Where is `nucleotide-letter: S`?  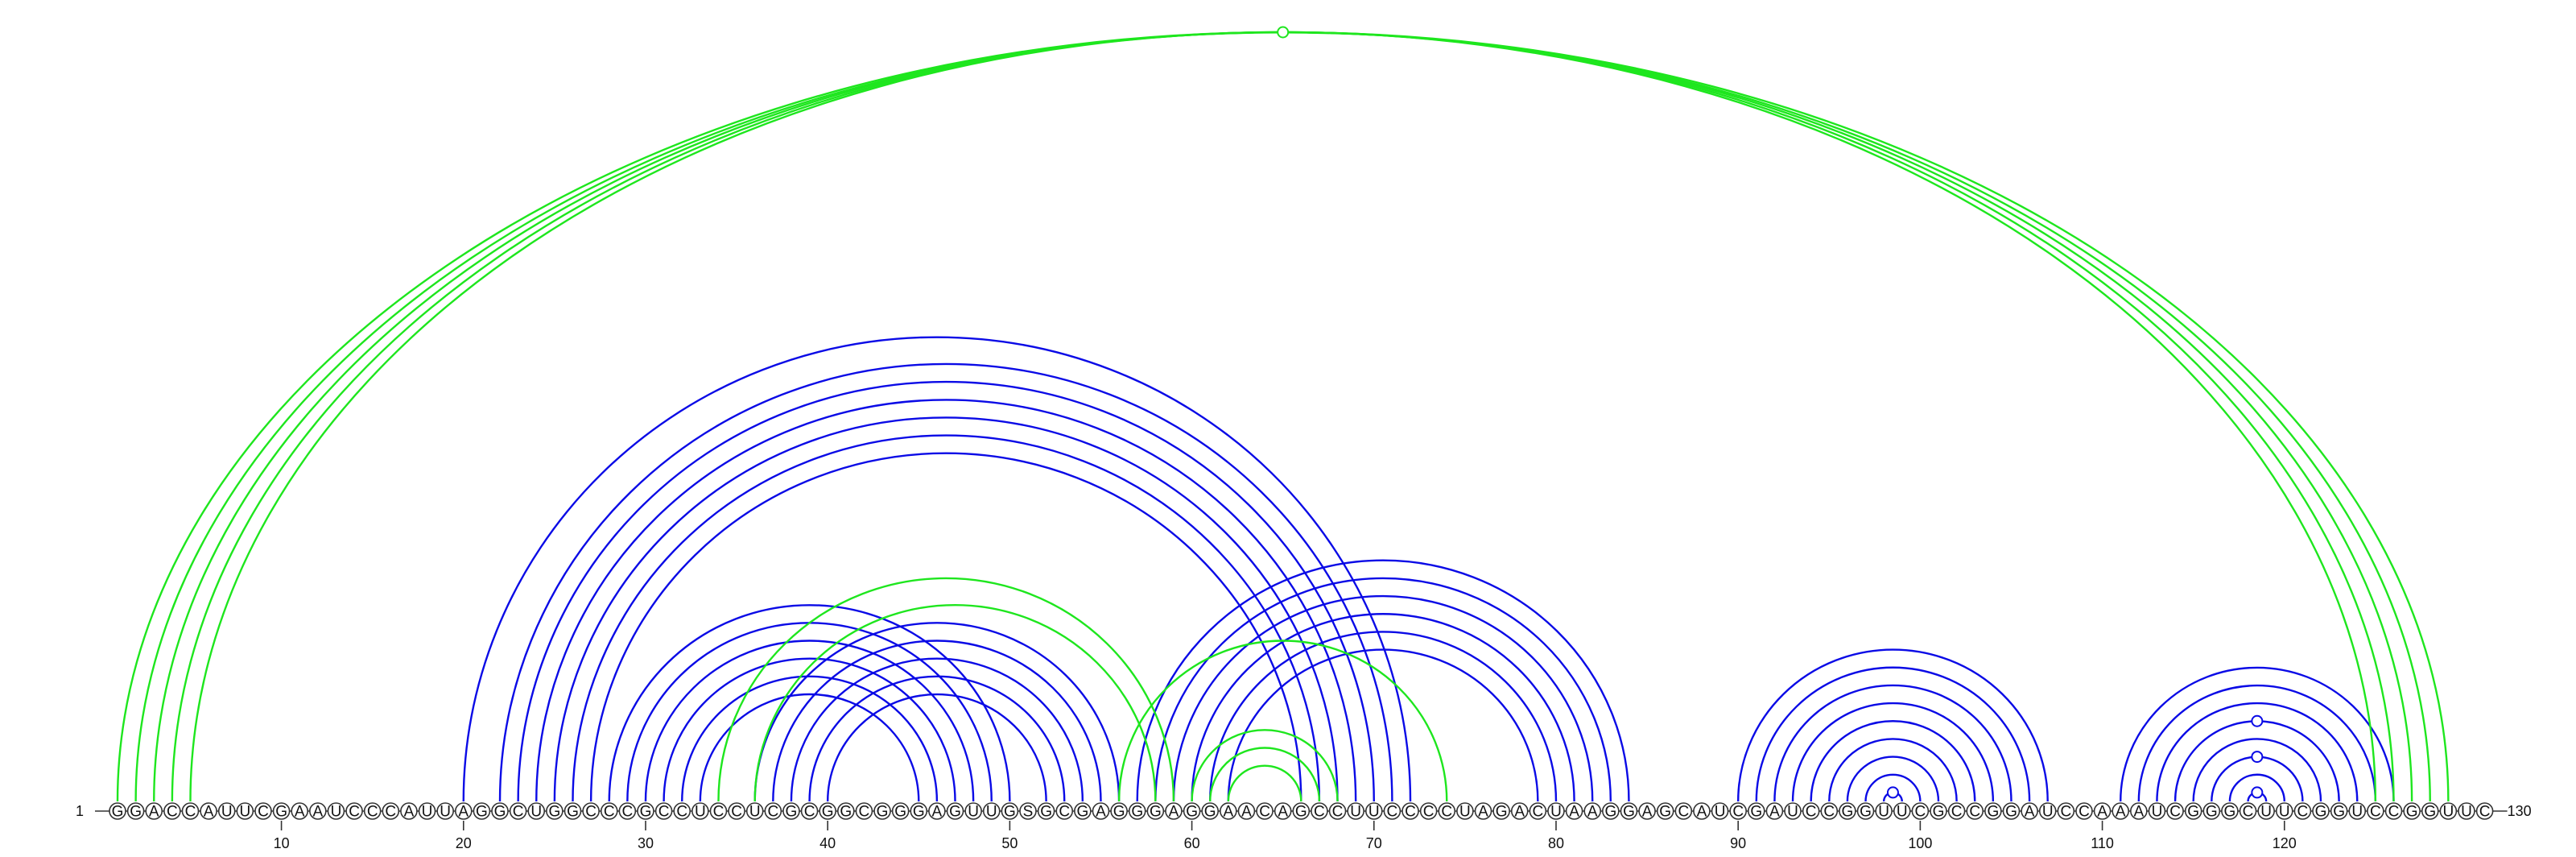
nucleotide-letter: S is located at coordinates (1028, 812).